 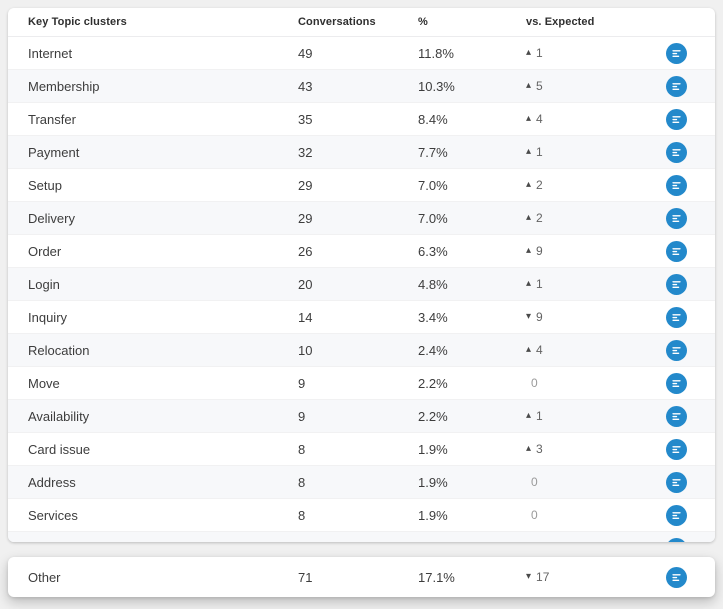 What do you see at coordinates (51, 218) in the screenshot?
I see `topic-cell: Delivery` at bounding box center [51, 218].